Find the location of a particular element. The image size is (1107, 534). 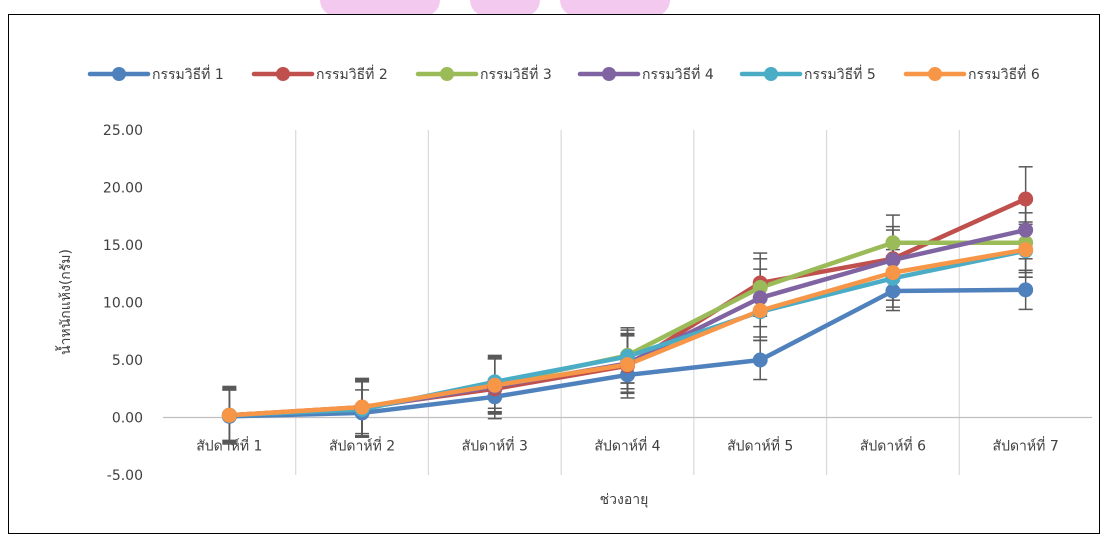

x-tick-label: สัปดาห์ที่ 3 is located at coordinates (495, 446).